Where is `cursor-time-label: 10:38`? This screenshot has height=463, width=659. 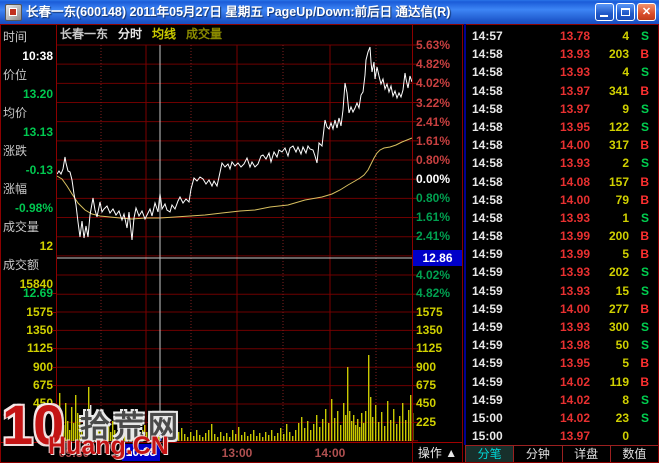
cursor-time-label: 10:38 is located at coordinates (141, 452).